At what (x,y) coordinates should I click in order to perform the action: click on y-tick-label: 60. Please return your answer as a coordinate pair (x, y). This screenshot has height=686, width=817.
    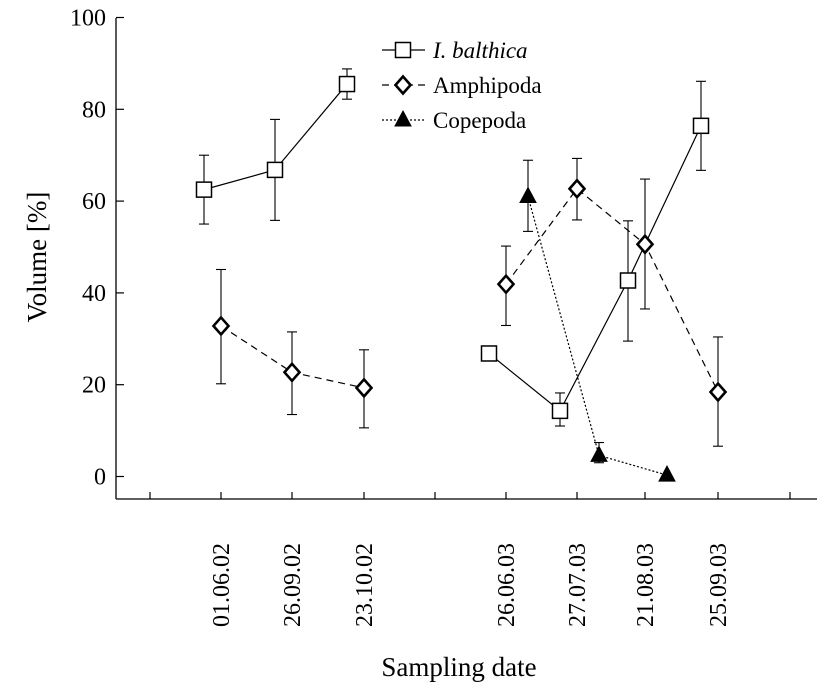
    Looking at the image, I should click on (94, 202).